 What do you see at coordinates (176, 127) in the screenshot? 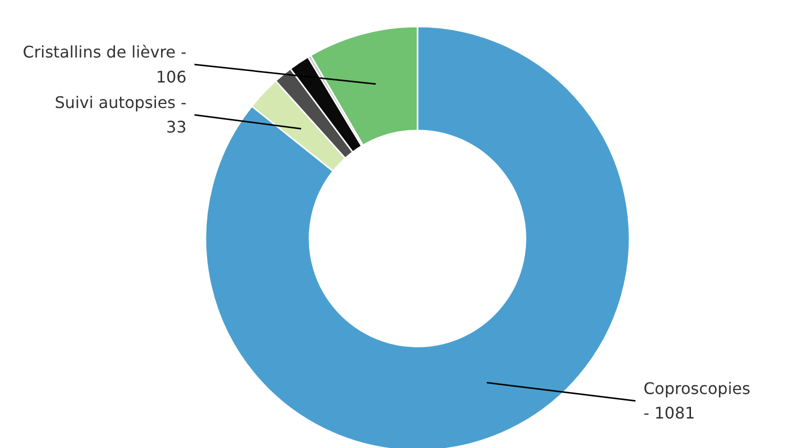
I see `data-label: 33` at bounding box center [176, 127].